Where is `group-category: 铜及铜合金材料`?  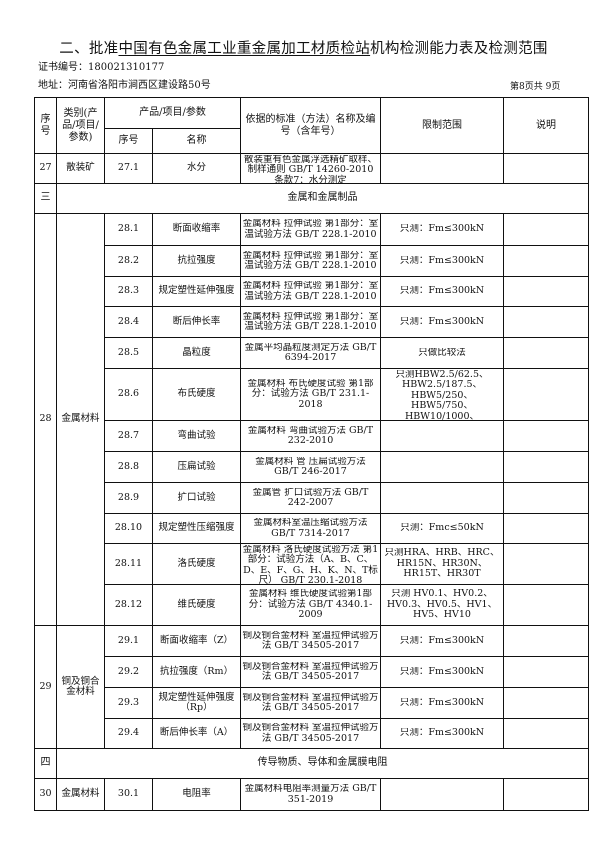 group-category: 铜及铜合金材料 is located at coordinates (80, 687).